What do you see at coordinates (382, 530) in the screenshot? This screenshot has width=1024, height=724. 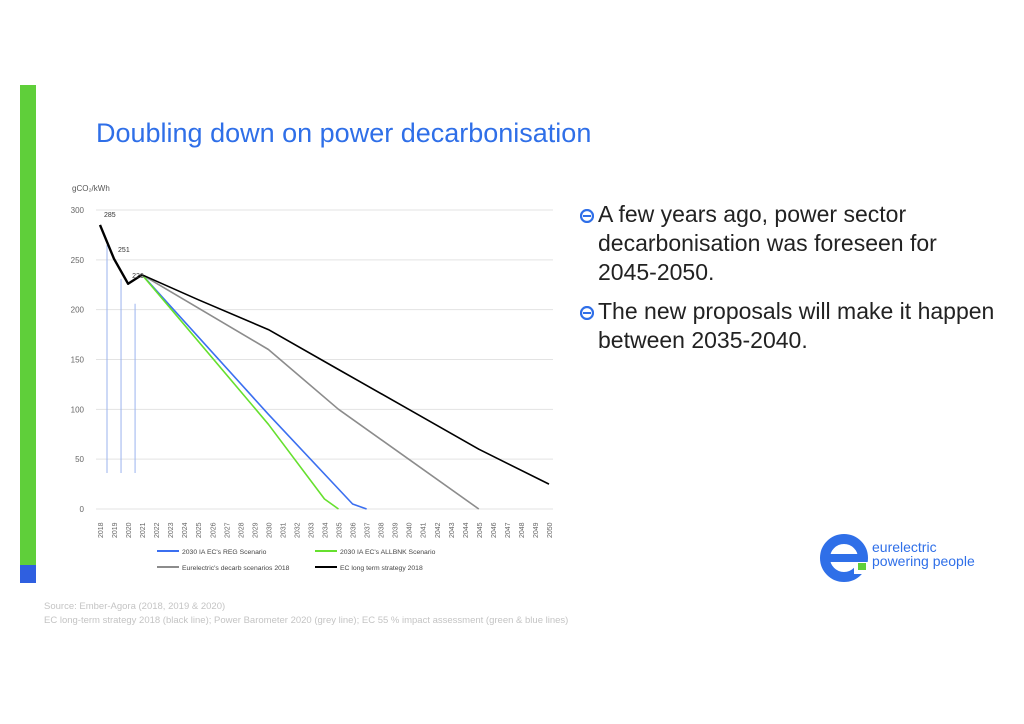 I see `x-tick-label: 2038` at bounding box center [382, 530].